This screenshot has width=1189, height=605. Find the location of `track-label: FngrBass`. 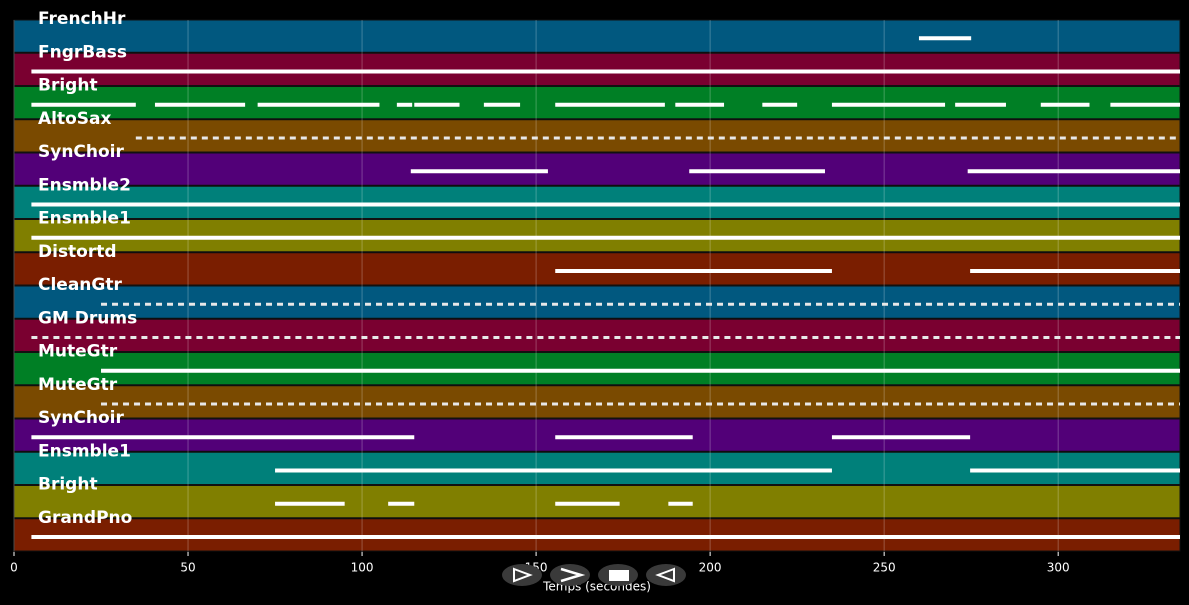

track-label: FngrBass is located at coordinates (82, 52).